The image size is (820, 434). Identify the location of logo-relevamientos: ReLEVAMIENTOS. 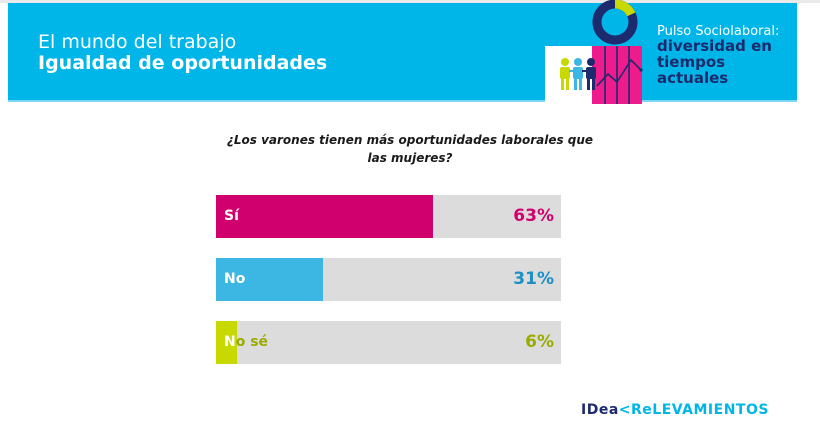
(700, 410).